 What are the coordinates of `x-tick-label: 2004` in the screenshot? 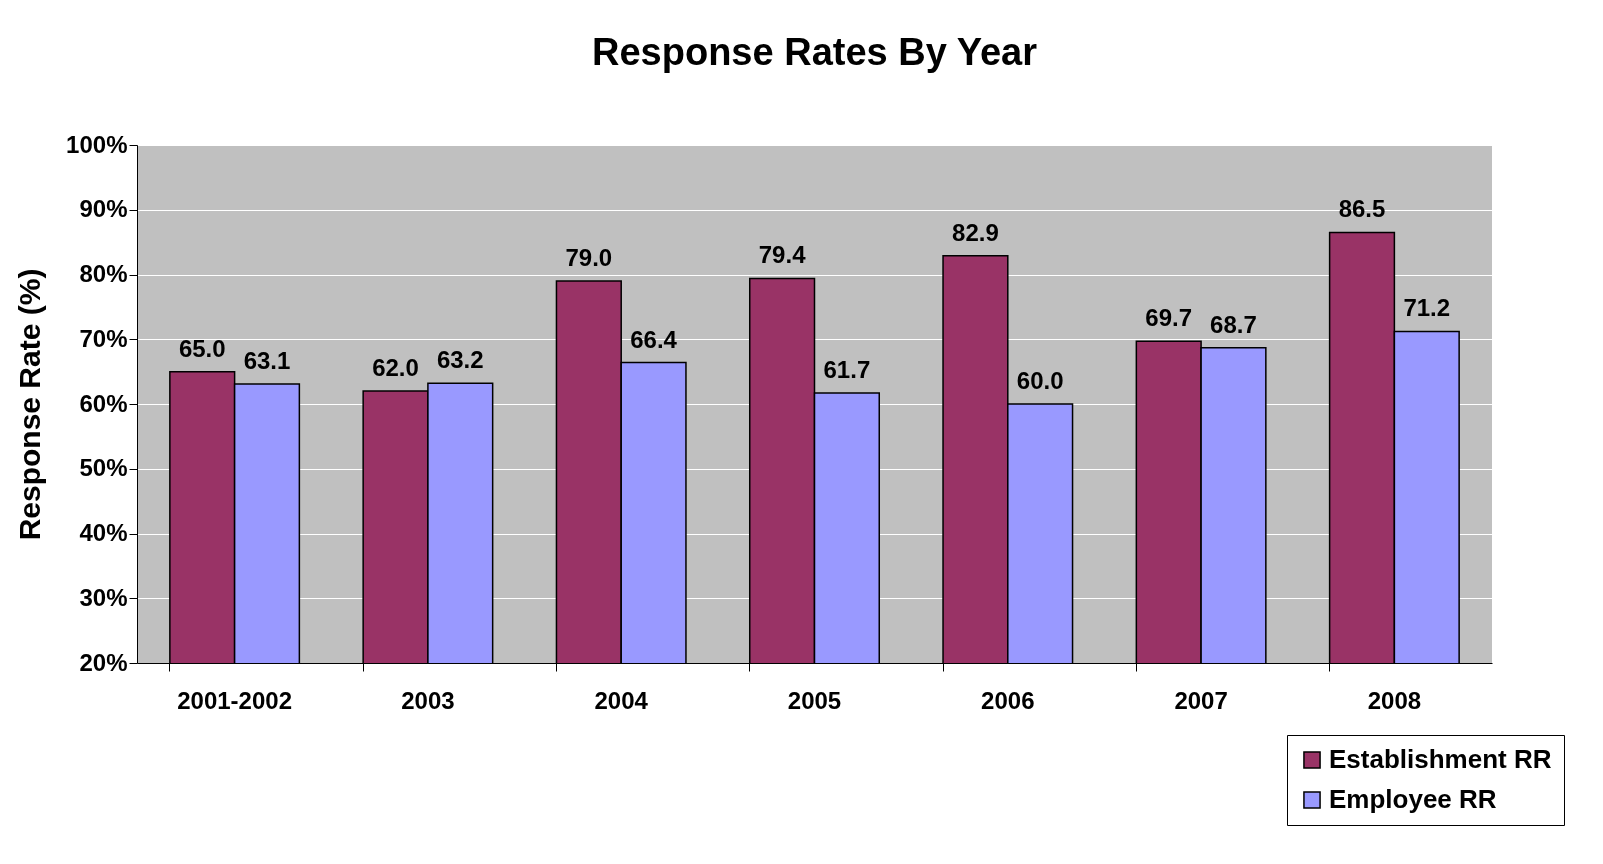 It's located at (621, 700).